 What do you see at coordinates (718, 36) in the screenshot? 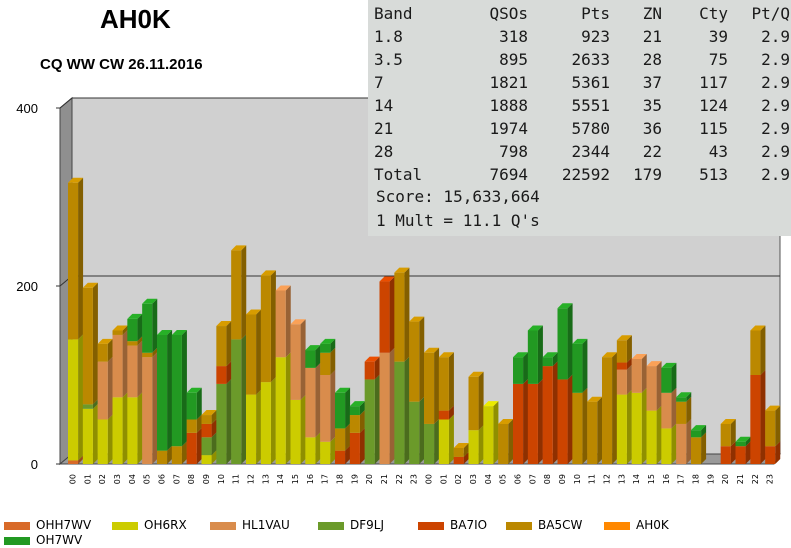
I see `table-cell: 39` at bounding box center [718, 36].